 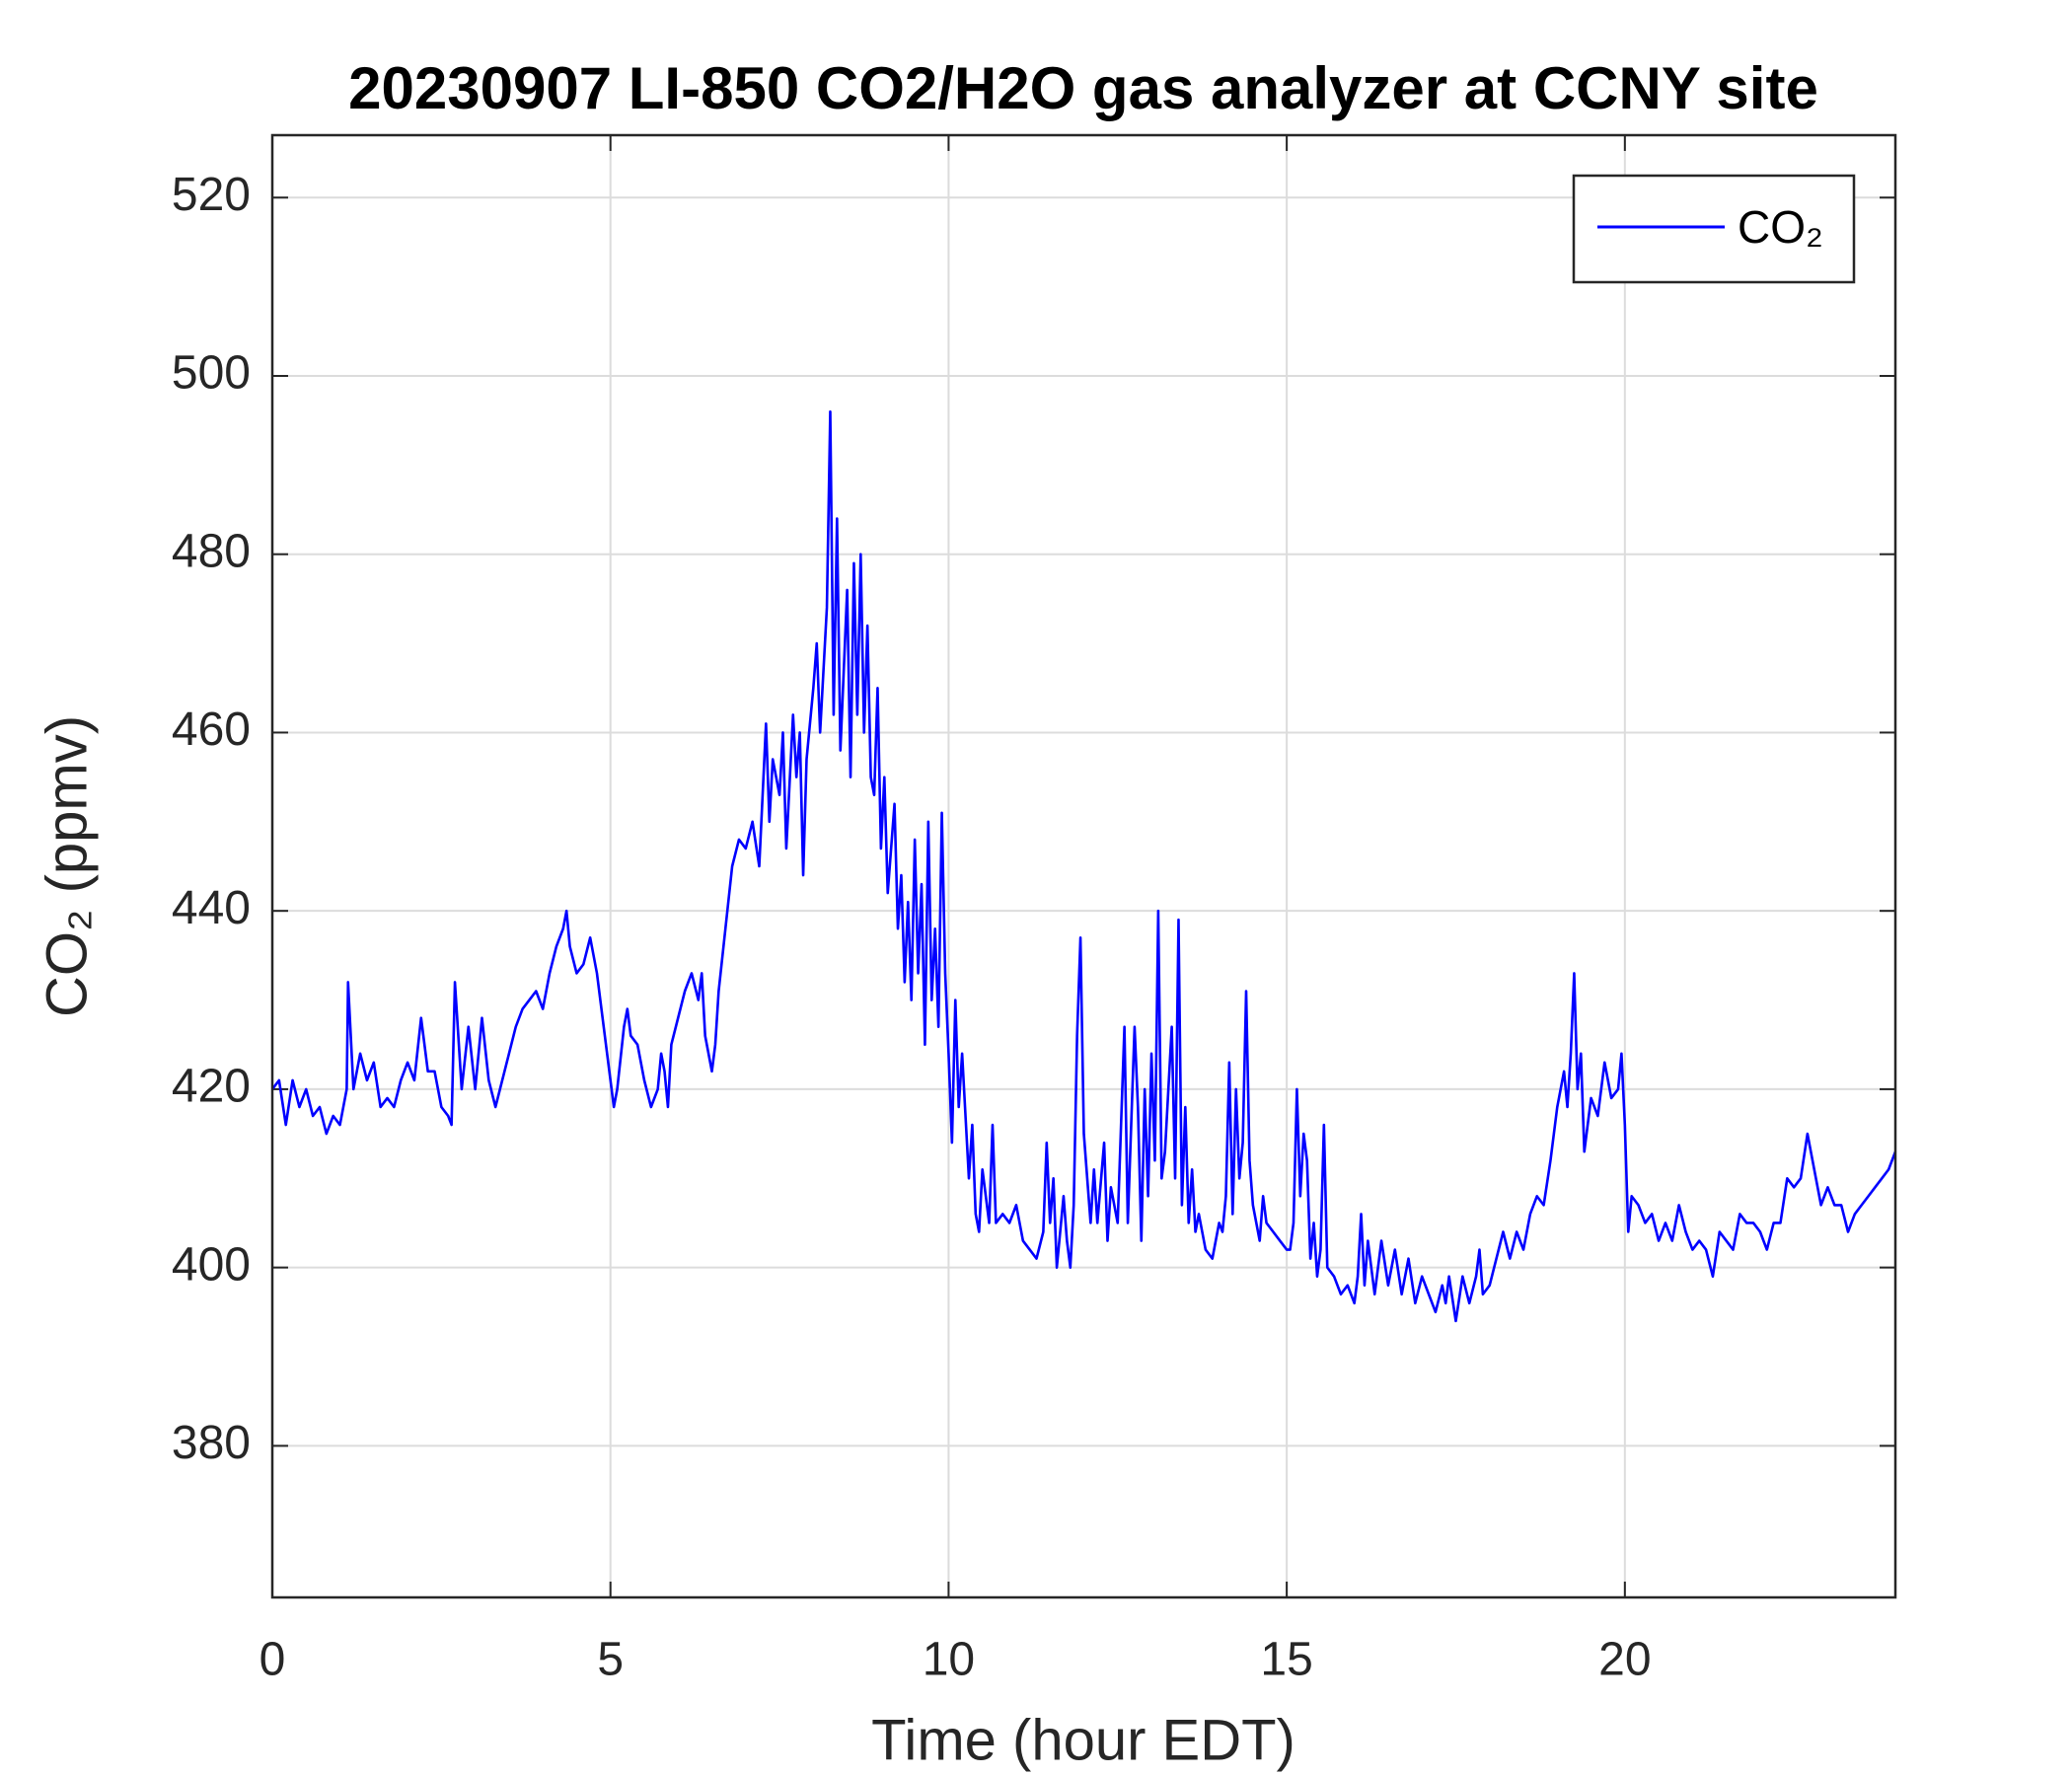 What do you see at coordinates (1781, 227) in the screenshot?
I see `legend-label: CO₂` at bounding box center [1781, 227].